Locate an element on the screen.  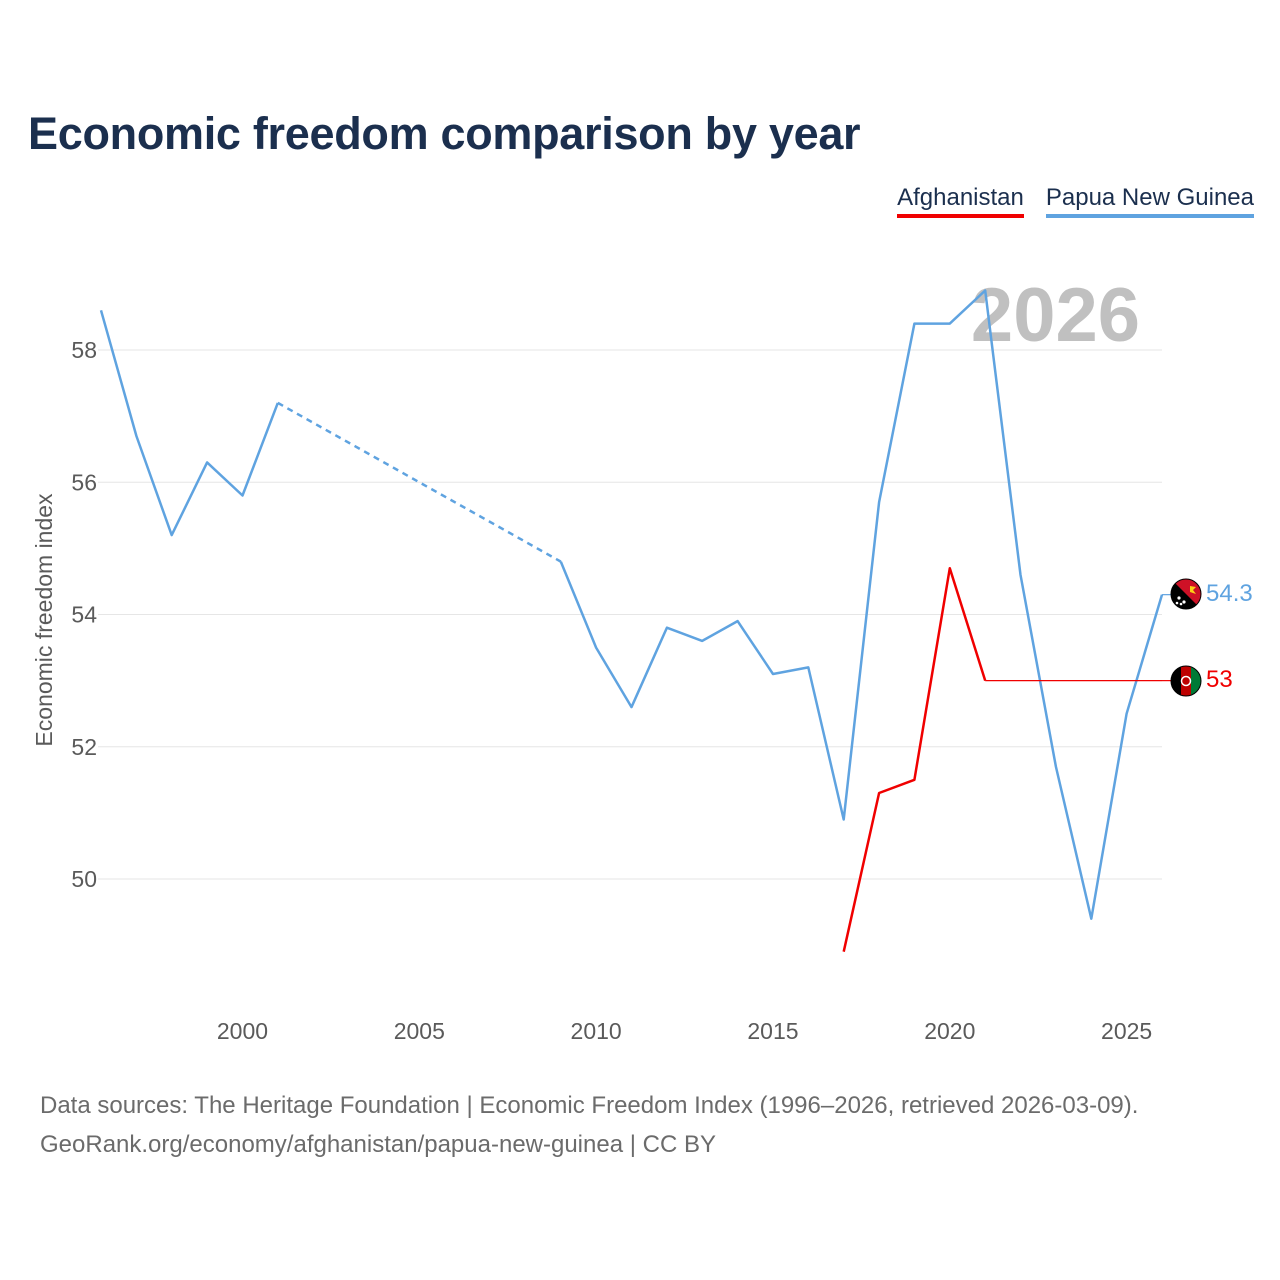
y-tick-label: 50 is located at coordinates (84, 879).